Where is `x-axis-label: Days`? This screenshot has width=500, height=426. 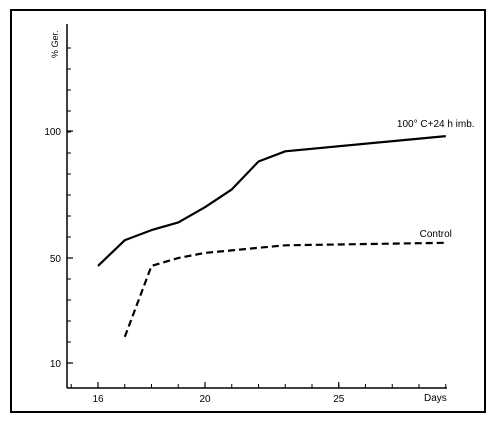 x-axis-label: Days is located at coordinates (435, 398).